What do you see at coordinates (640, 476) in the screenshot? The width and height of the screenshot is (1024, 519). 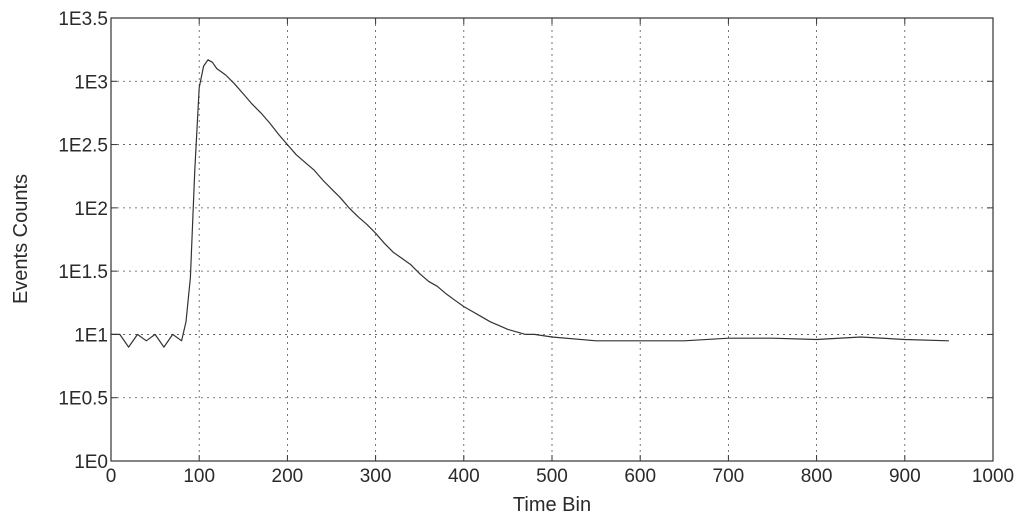 I see `x-tick-label: 600` at bounding box center [640, 476].